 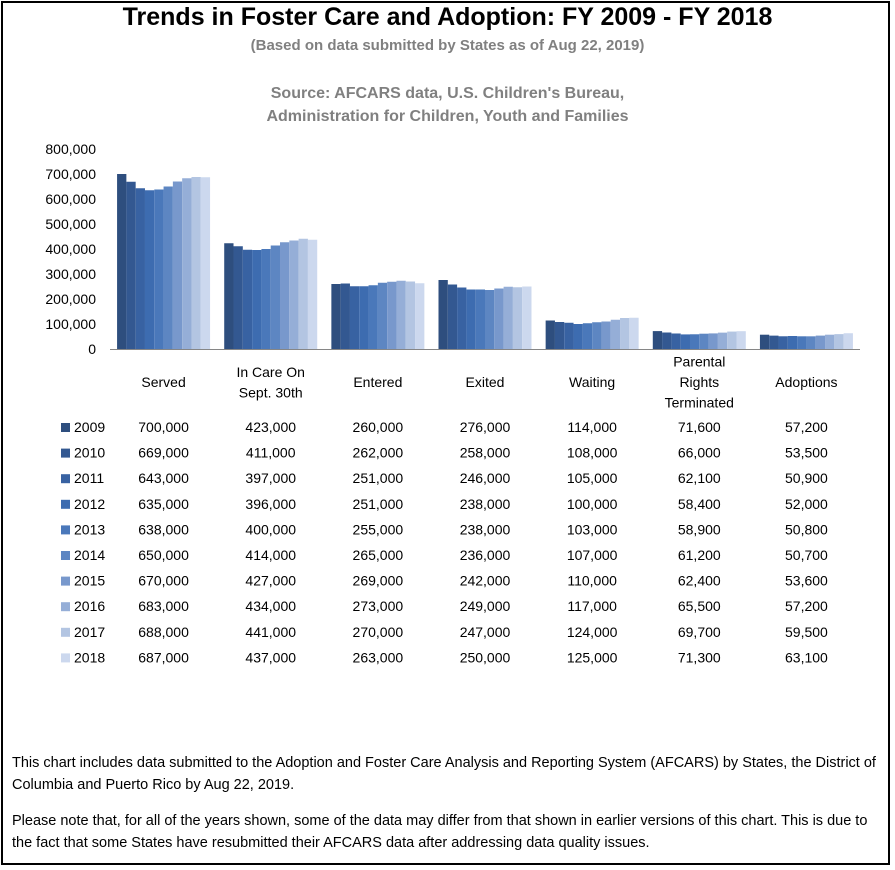 What do you see at coordinates (70, 324) in the screenshot?
I see `y-tick-label: 100,000` at bounding box center [70, 324].